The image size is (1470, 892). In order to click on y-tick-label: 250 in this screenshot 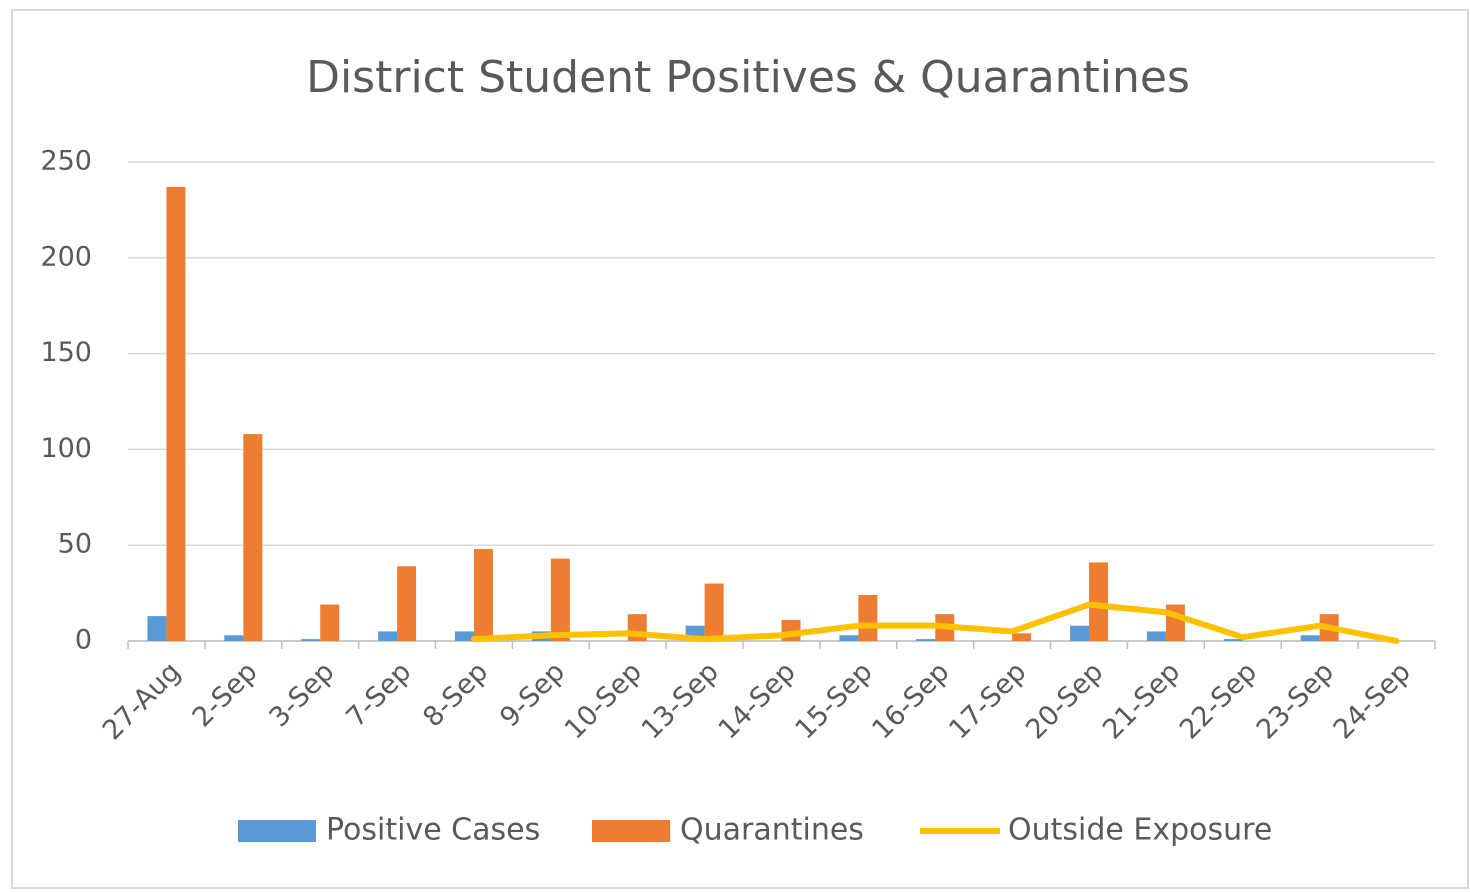, I will do `click(66, 161)`.